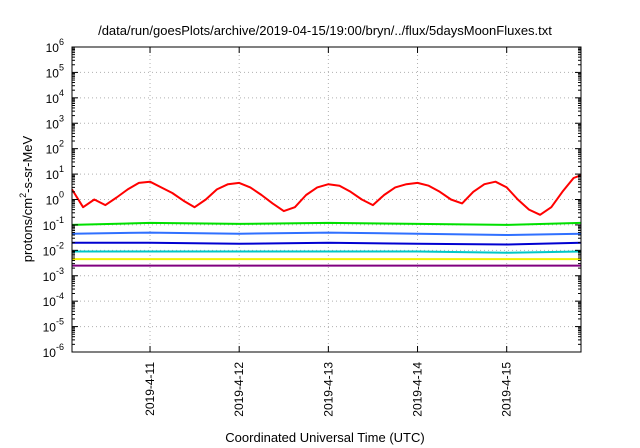  I want to click on x-tick-label: 2019-4-14, so click(418, 389).